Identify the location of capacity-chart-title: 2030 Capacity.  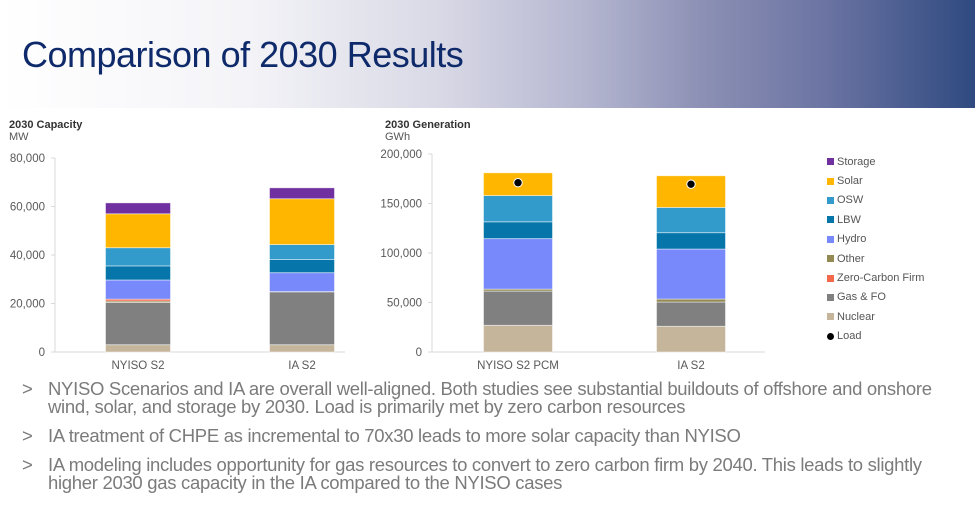
(46, 125).